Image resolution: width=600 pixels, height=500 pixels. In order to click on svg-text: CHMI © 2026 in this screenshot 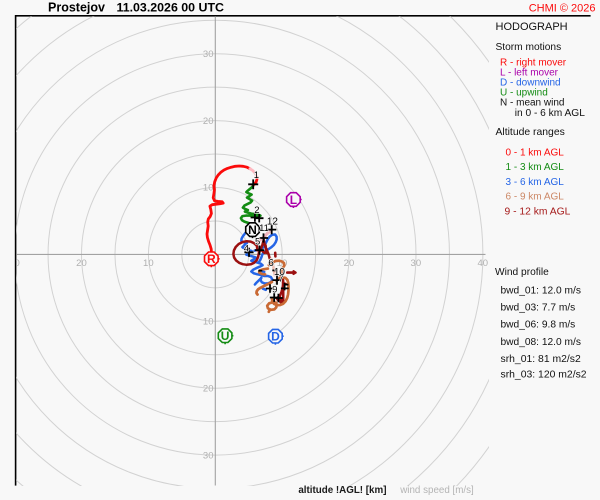, I will do `click(562, 9)`.